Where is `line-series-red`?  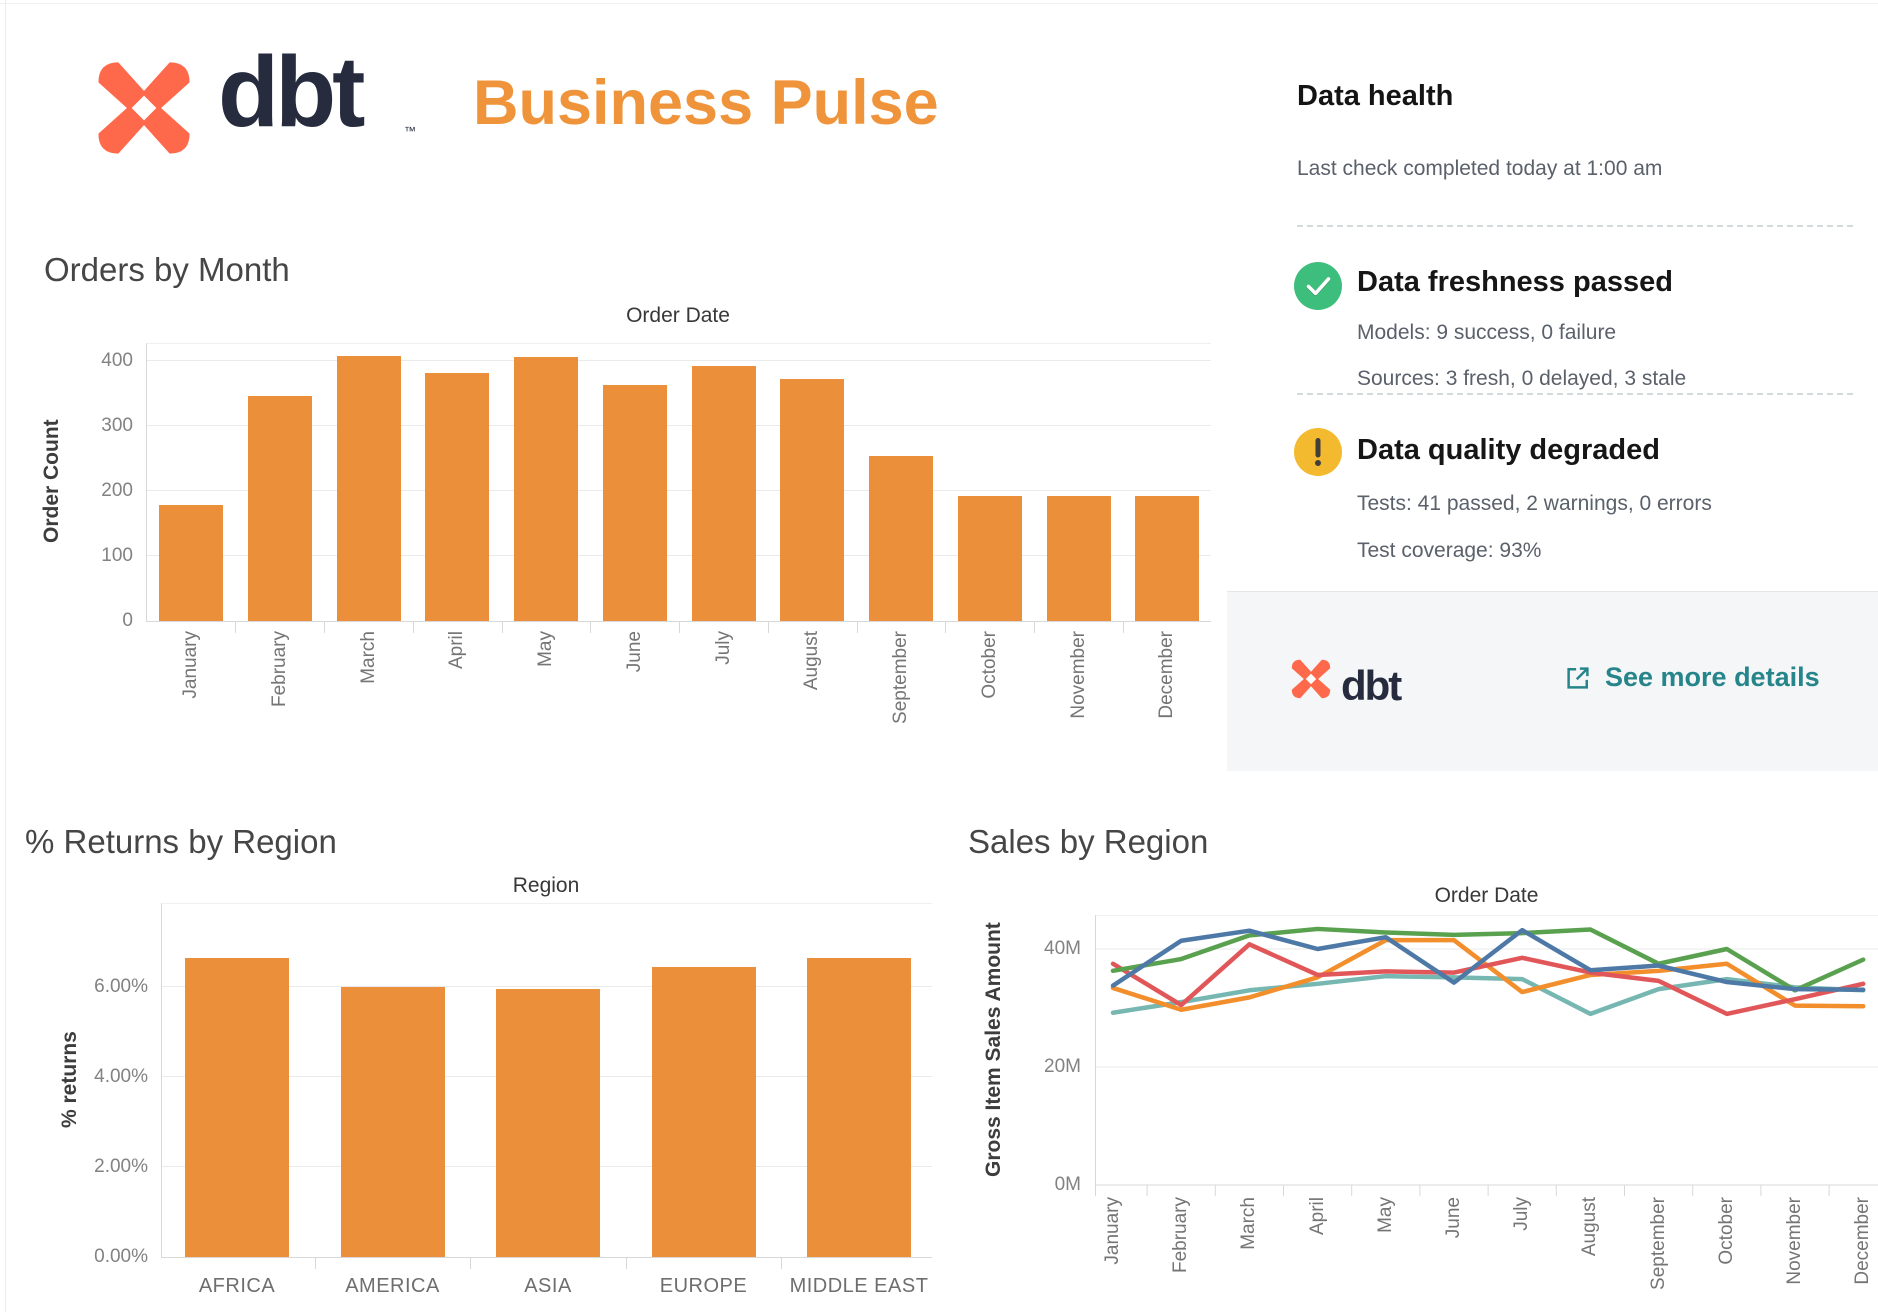
line-series-red is located at coordinates (1488, 979).